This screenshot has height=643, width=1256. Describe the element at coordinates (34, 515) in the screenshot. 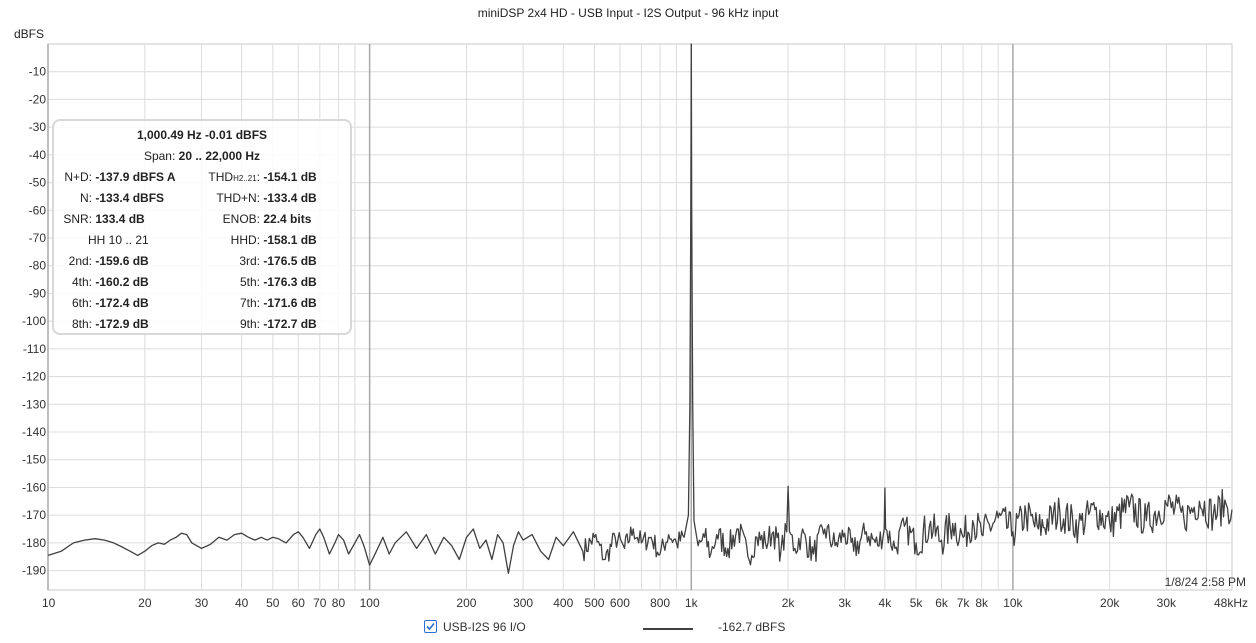

I see `y-tick-label: -170` at that location.